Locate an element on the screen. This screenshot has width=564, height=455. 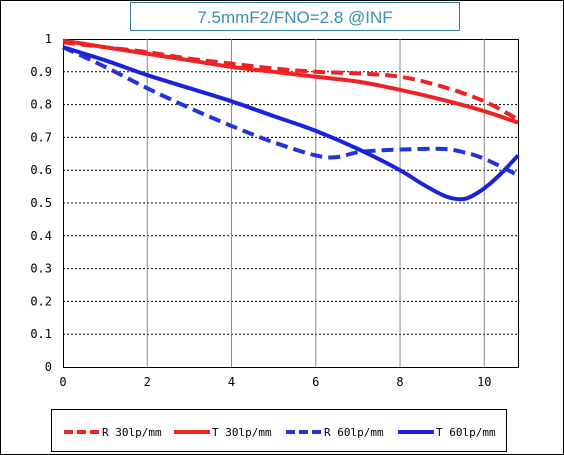
y-tick-label: 0.4 is located at coordinates (41, 236).